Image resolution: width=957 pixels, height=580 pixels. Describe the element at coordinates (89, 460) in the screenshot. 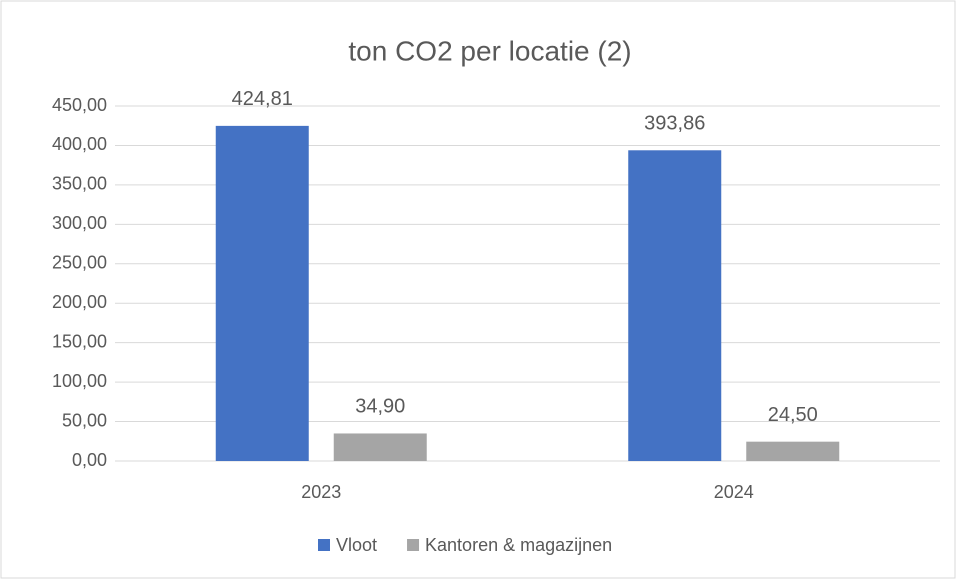

I see `y-tick-label: 0,00` at that location.